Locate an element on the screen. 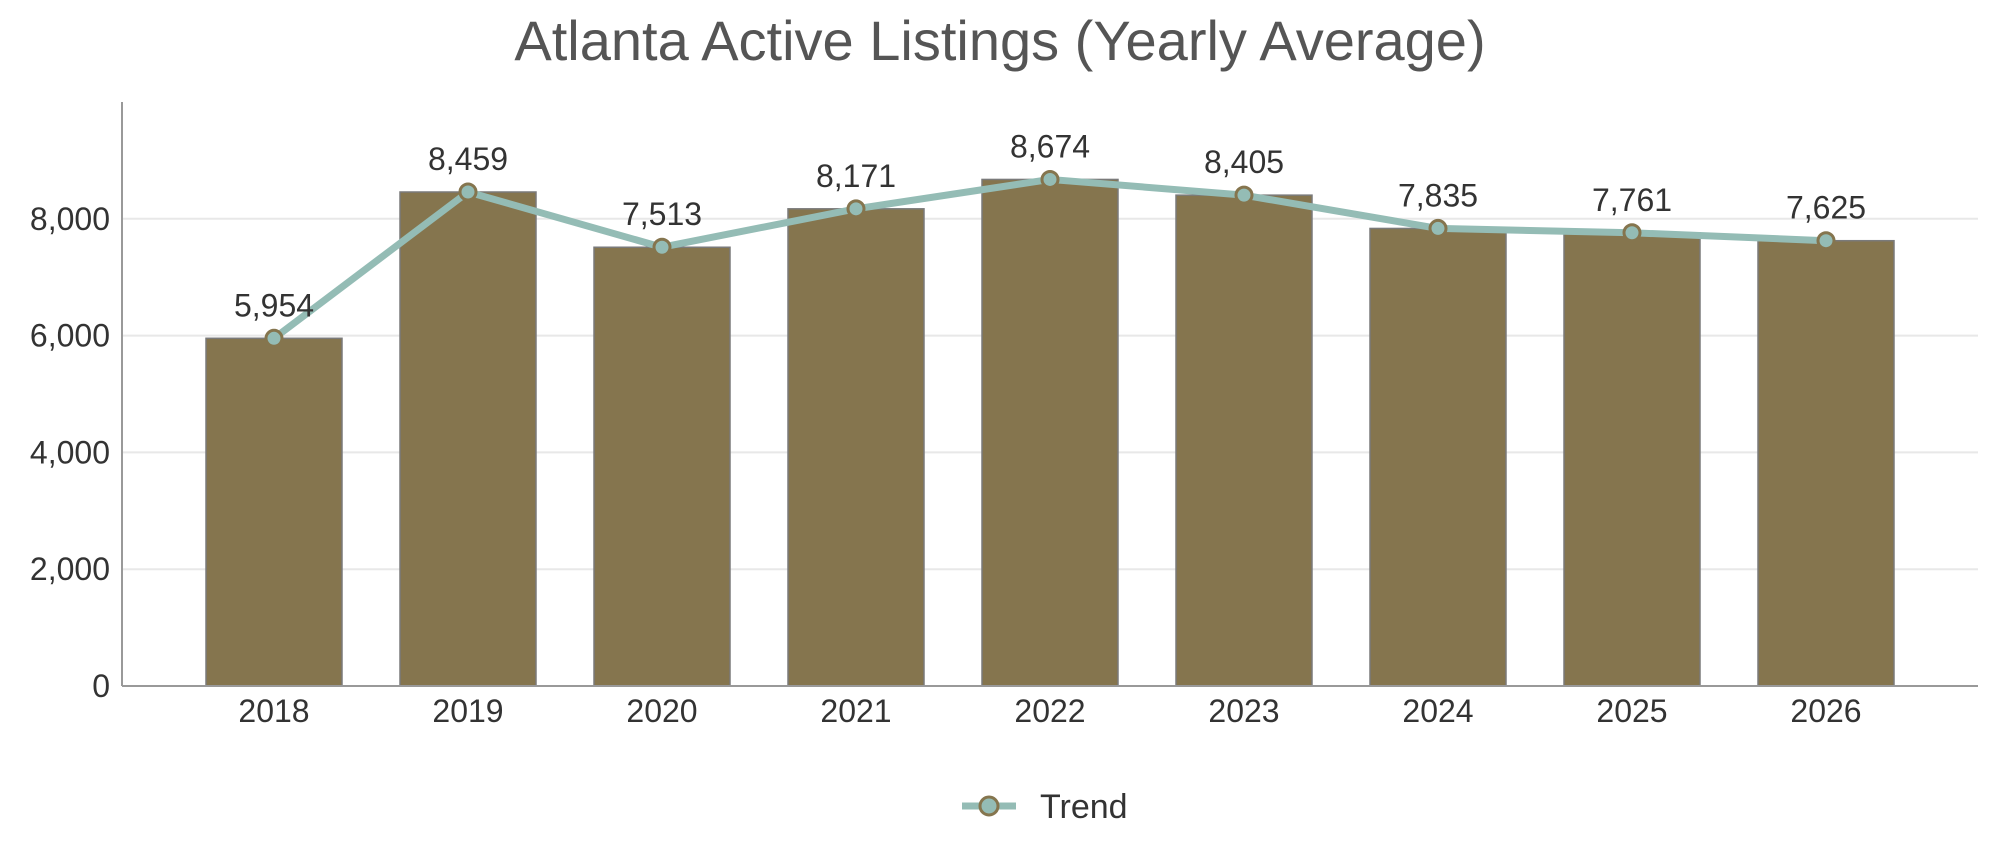 The image size is (2000, 862). x-tick-label: 2018 is located at coordinates (273, 711).